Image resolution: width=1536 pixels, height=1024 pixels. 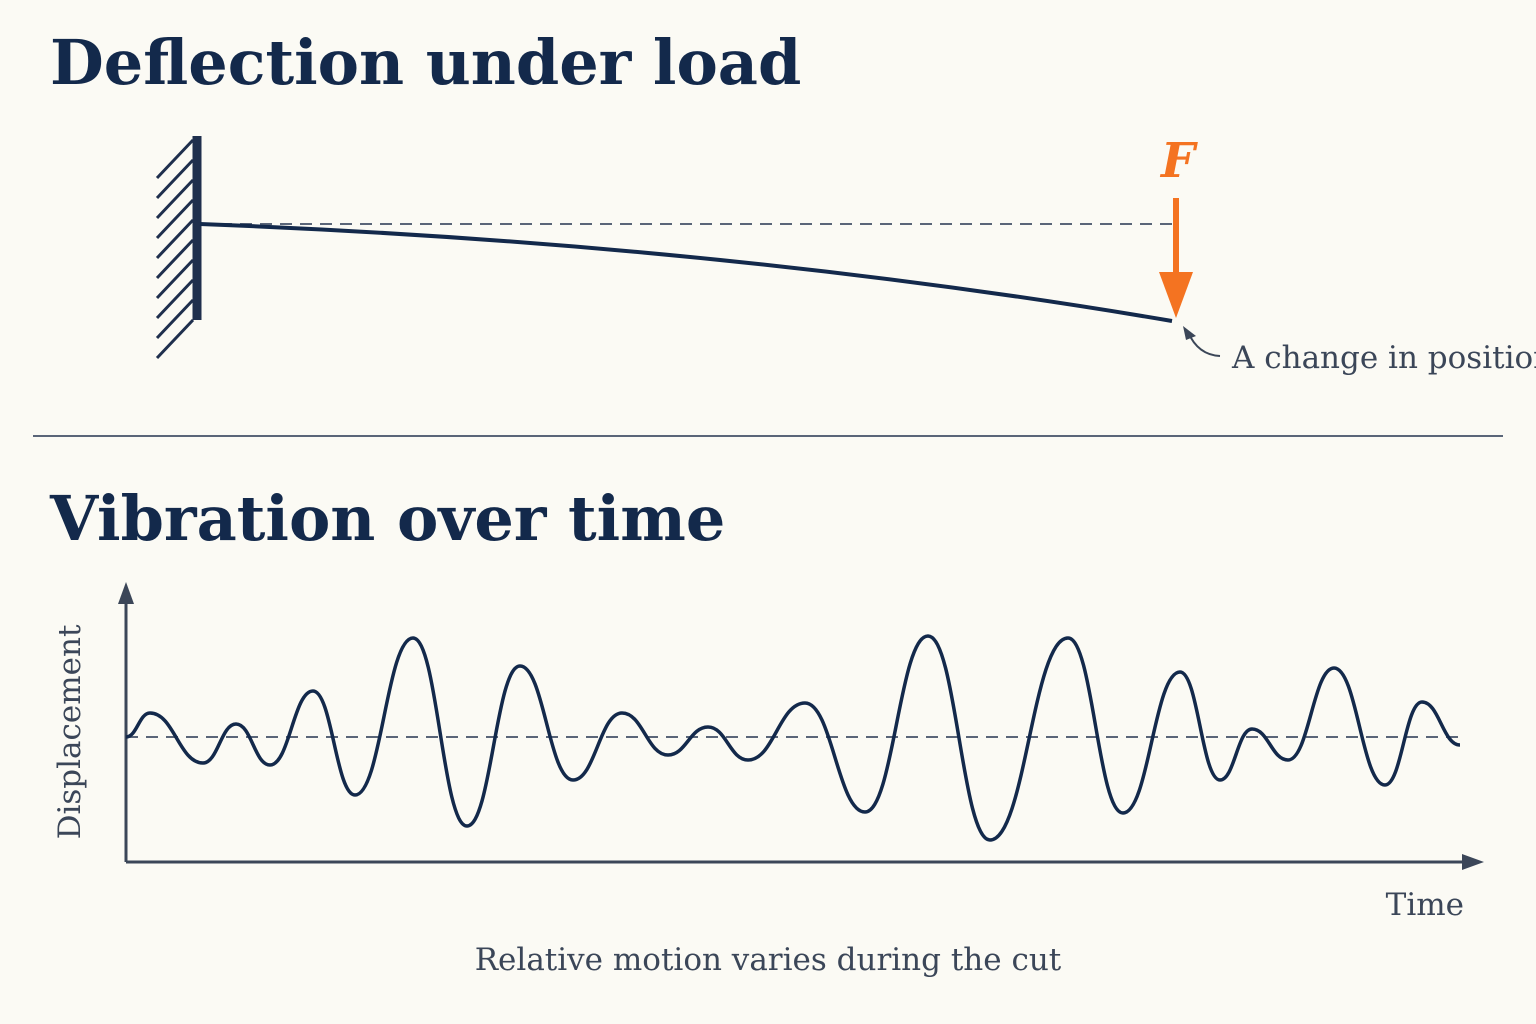 What do you see at coordinates (387, 518) in the screenshot?
I see `section-title: Vibration over time` at bounding box center [387, 518].